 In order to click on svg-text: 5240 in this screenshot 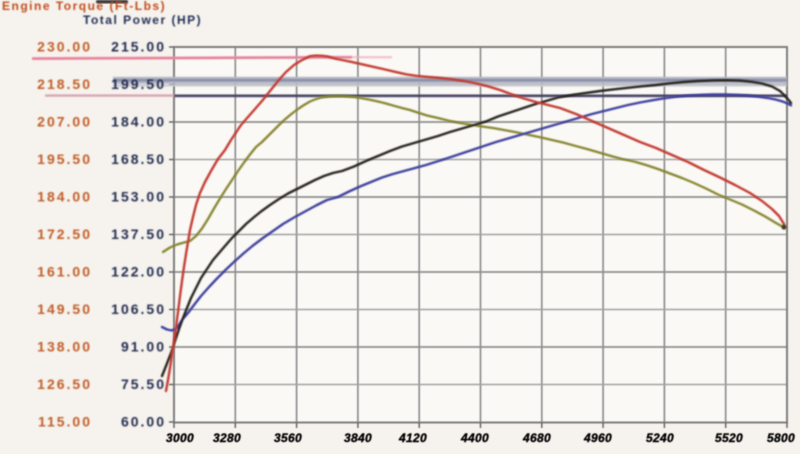, I will do `click(660, 438)`.